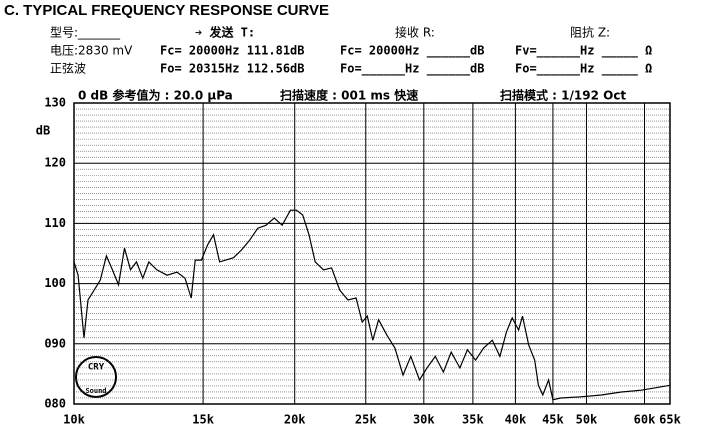 The image size is (701, 436). I want to click on page-title: C. TYPICAL FREQUENCY RESPONSE CURVE, so click(166, 10).